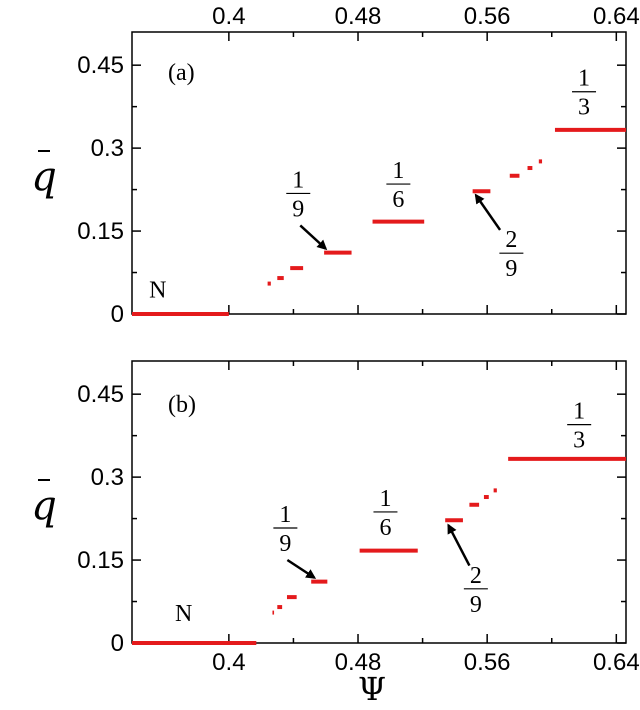  Describe the element at coordinates (181, 73) in the screenshot. I see `panel-a-label: (a)` at that location.